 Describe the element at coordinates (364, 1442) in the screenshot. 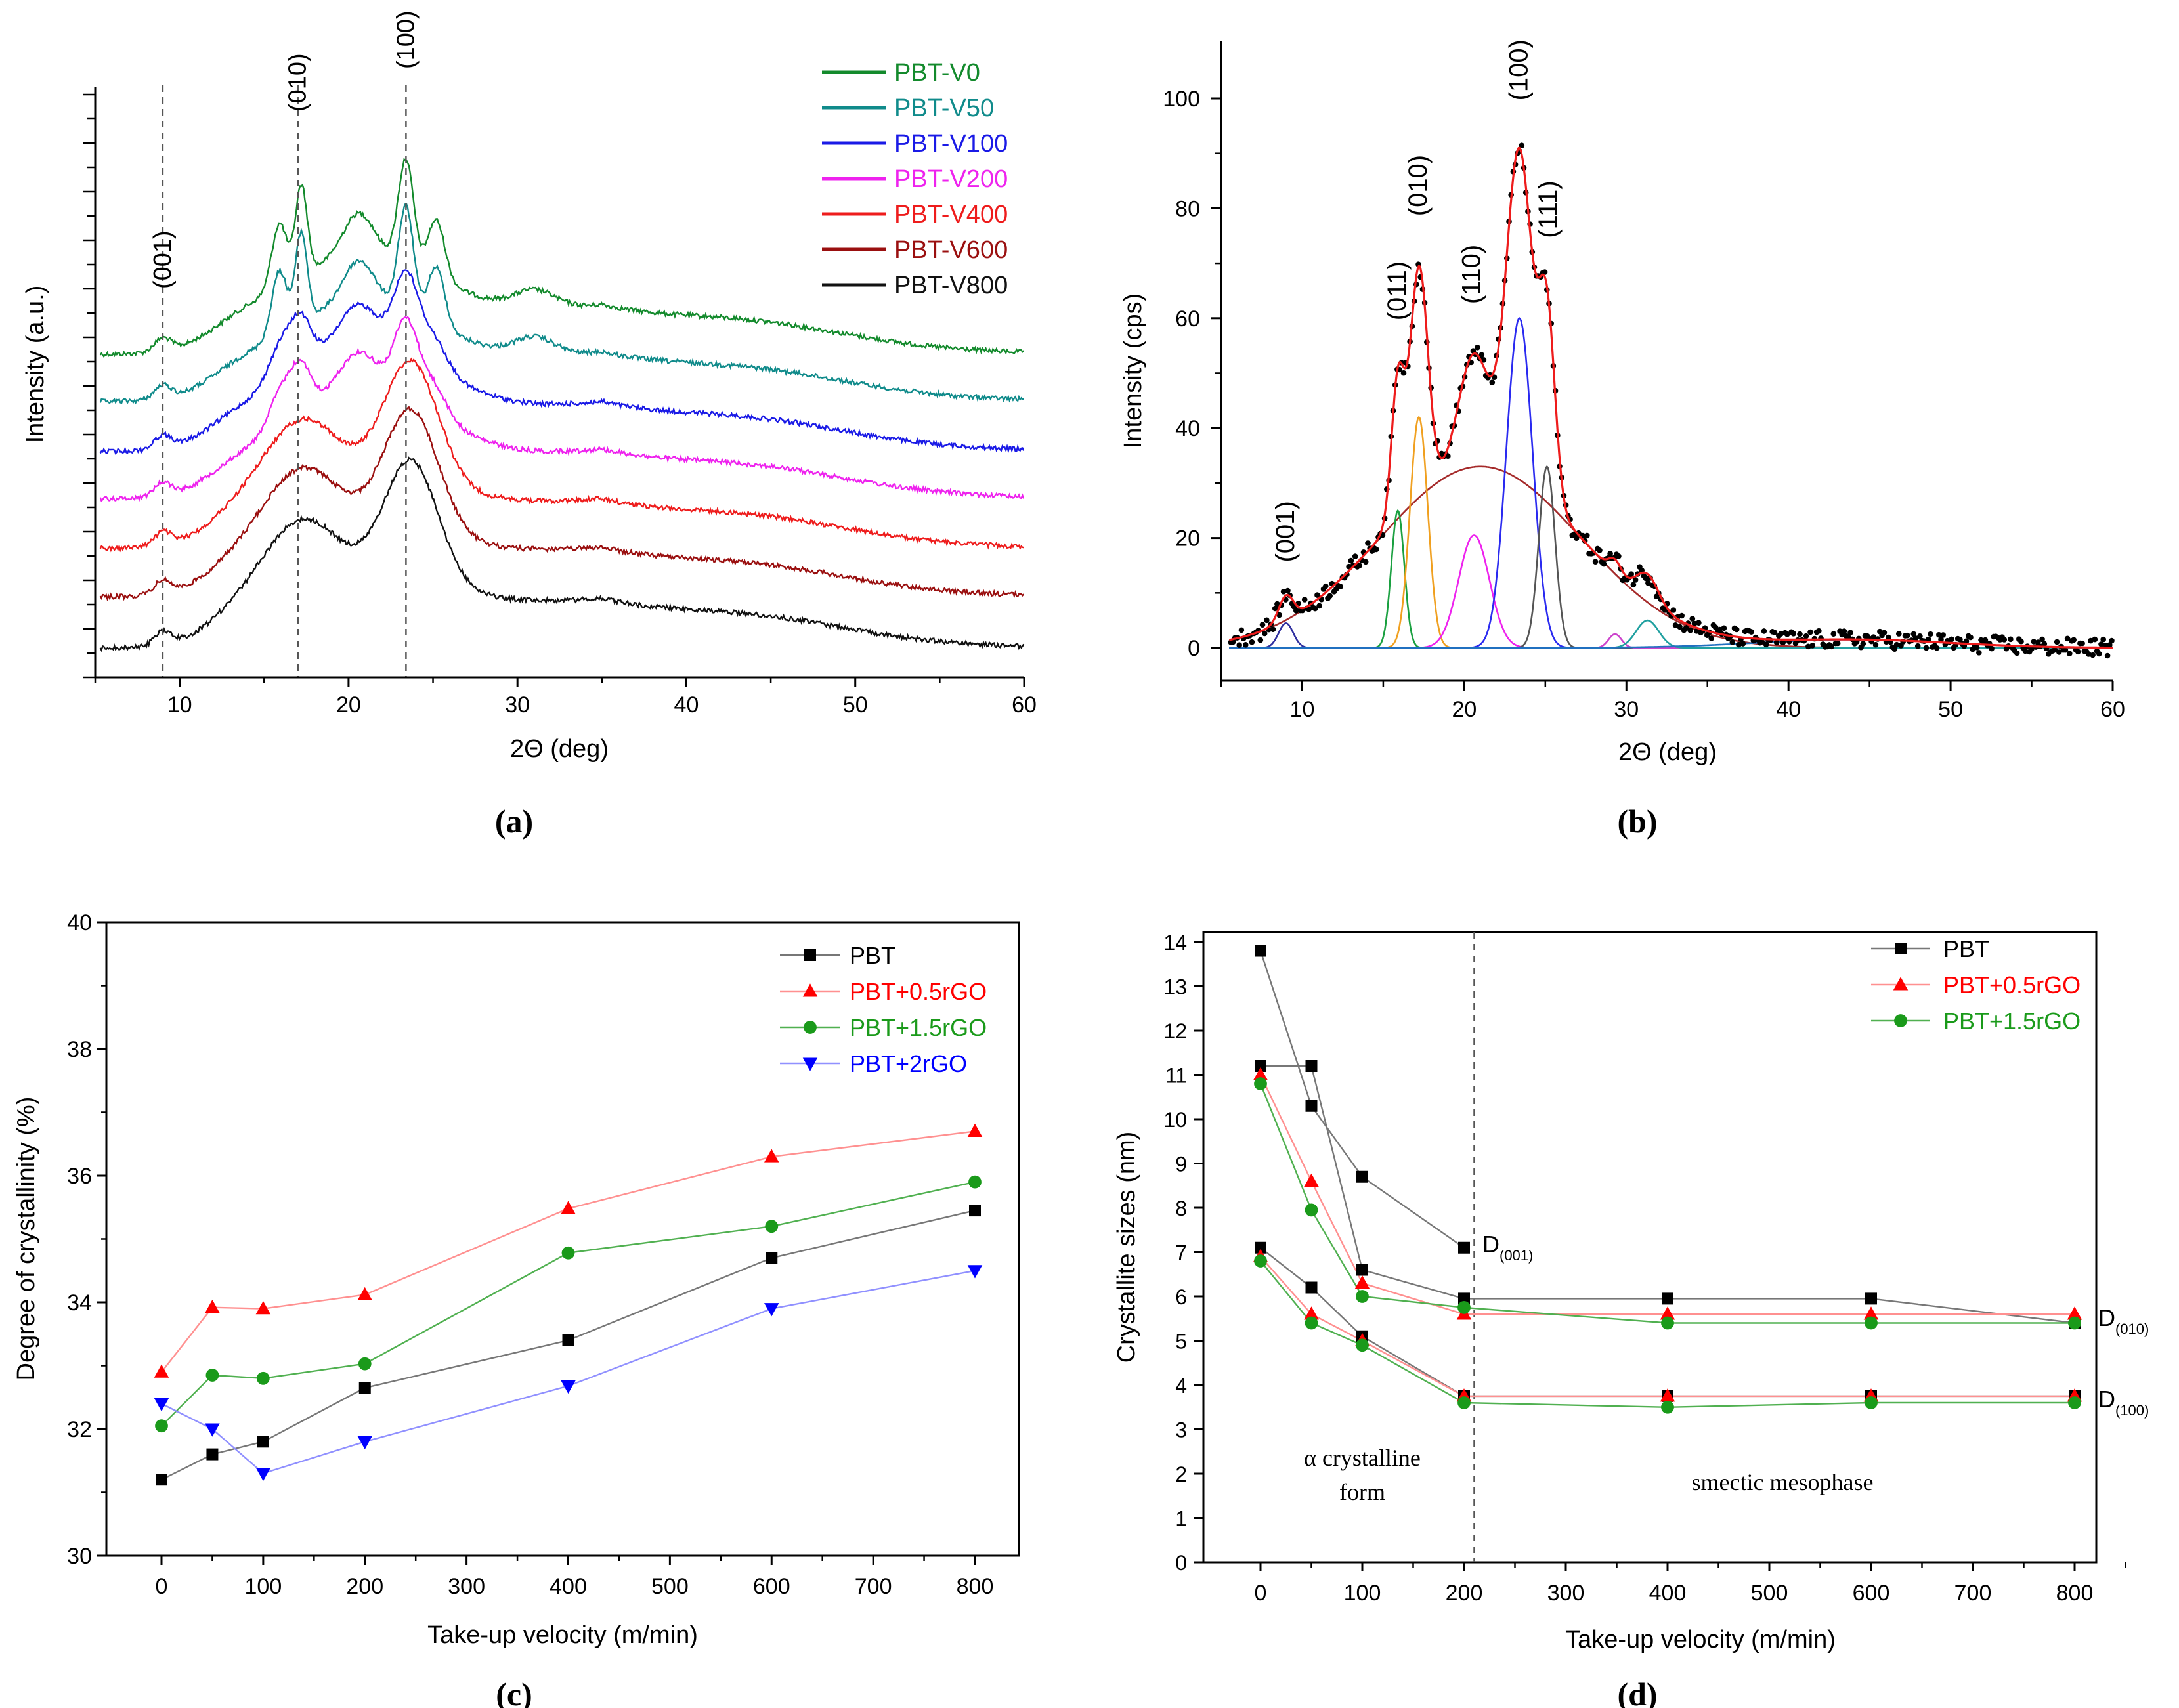

I see `data-point-PBT+2rGO` at that location.